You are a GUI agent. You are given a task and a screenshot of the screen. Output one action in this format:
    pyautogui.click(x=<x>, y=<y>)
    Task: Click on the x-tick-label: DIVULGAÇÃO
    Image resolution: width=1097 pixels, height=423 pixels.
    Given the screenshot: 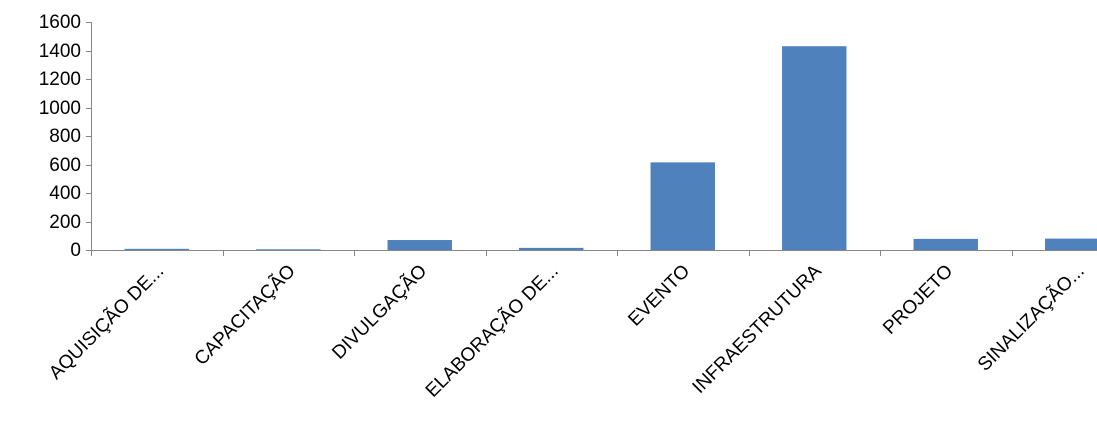 What is the action you would take?
    pyautogui.click(x=380, y=312)
    